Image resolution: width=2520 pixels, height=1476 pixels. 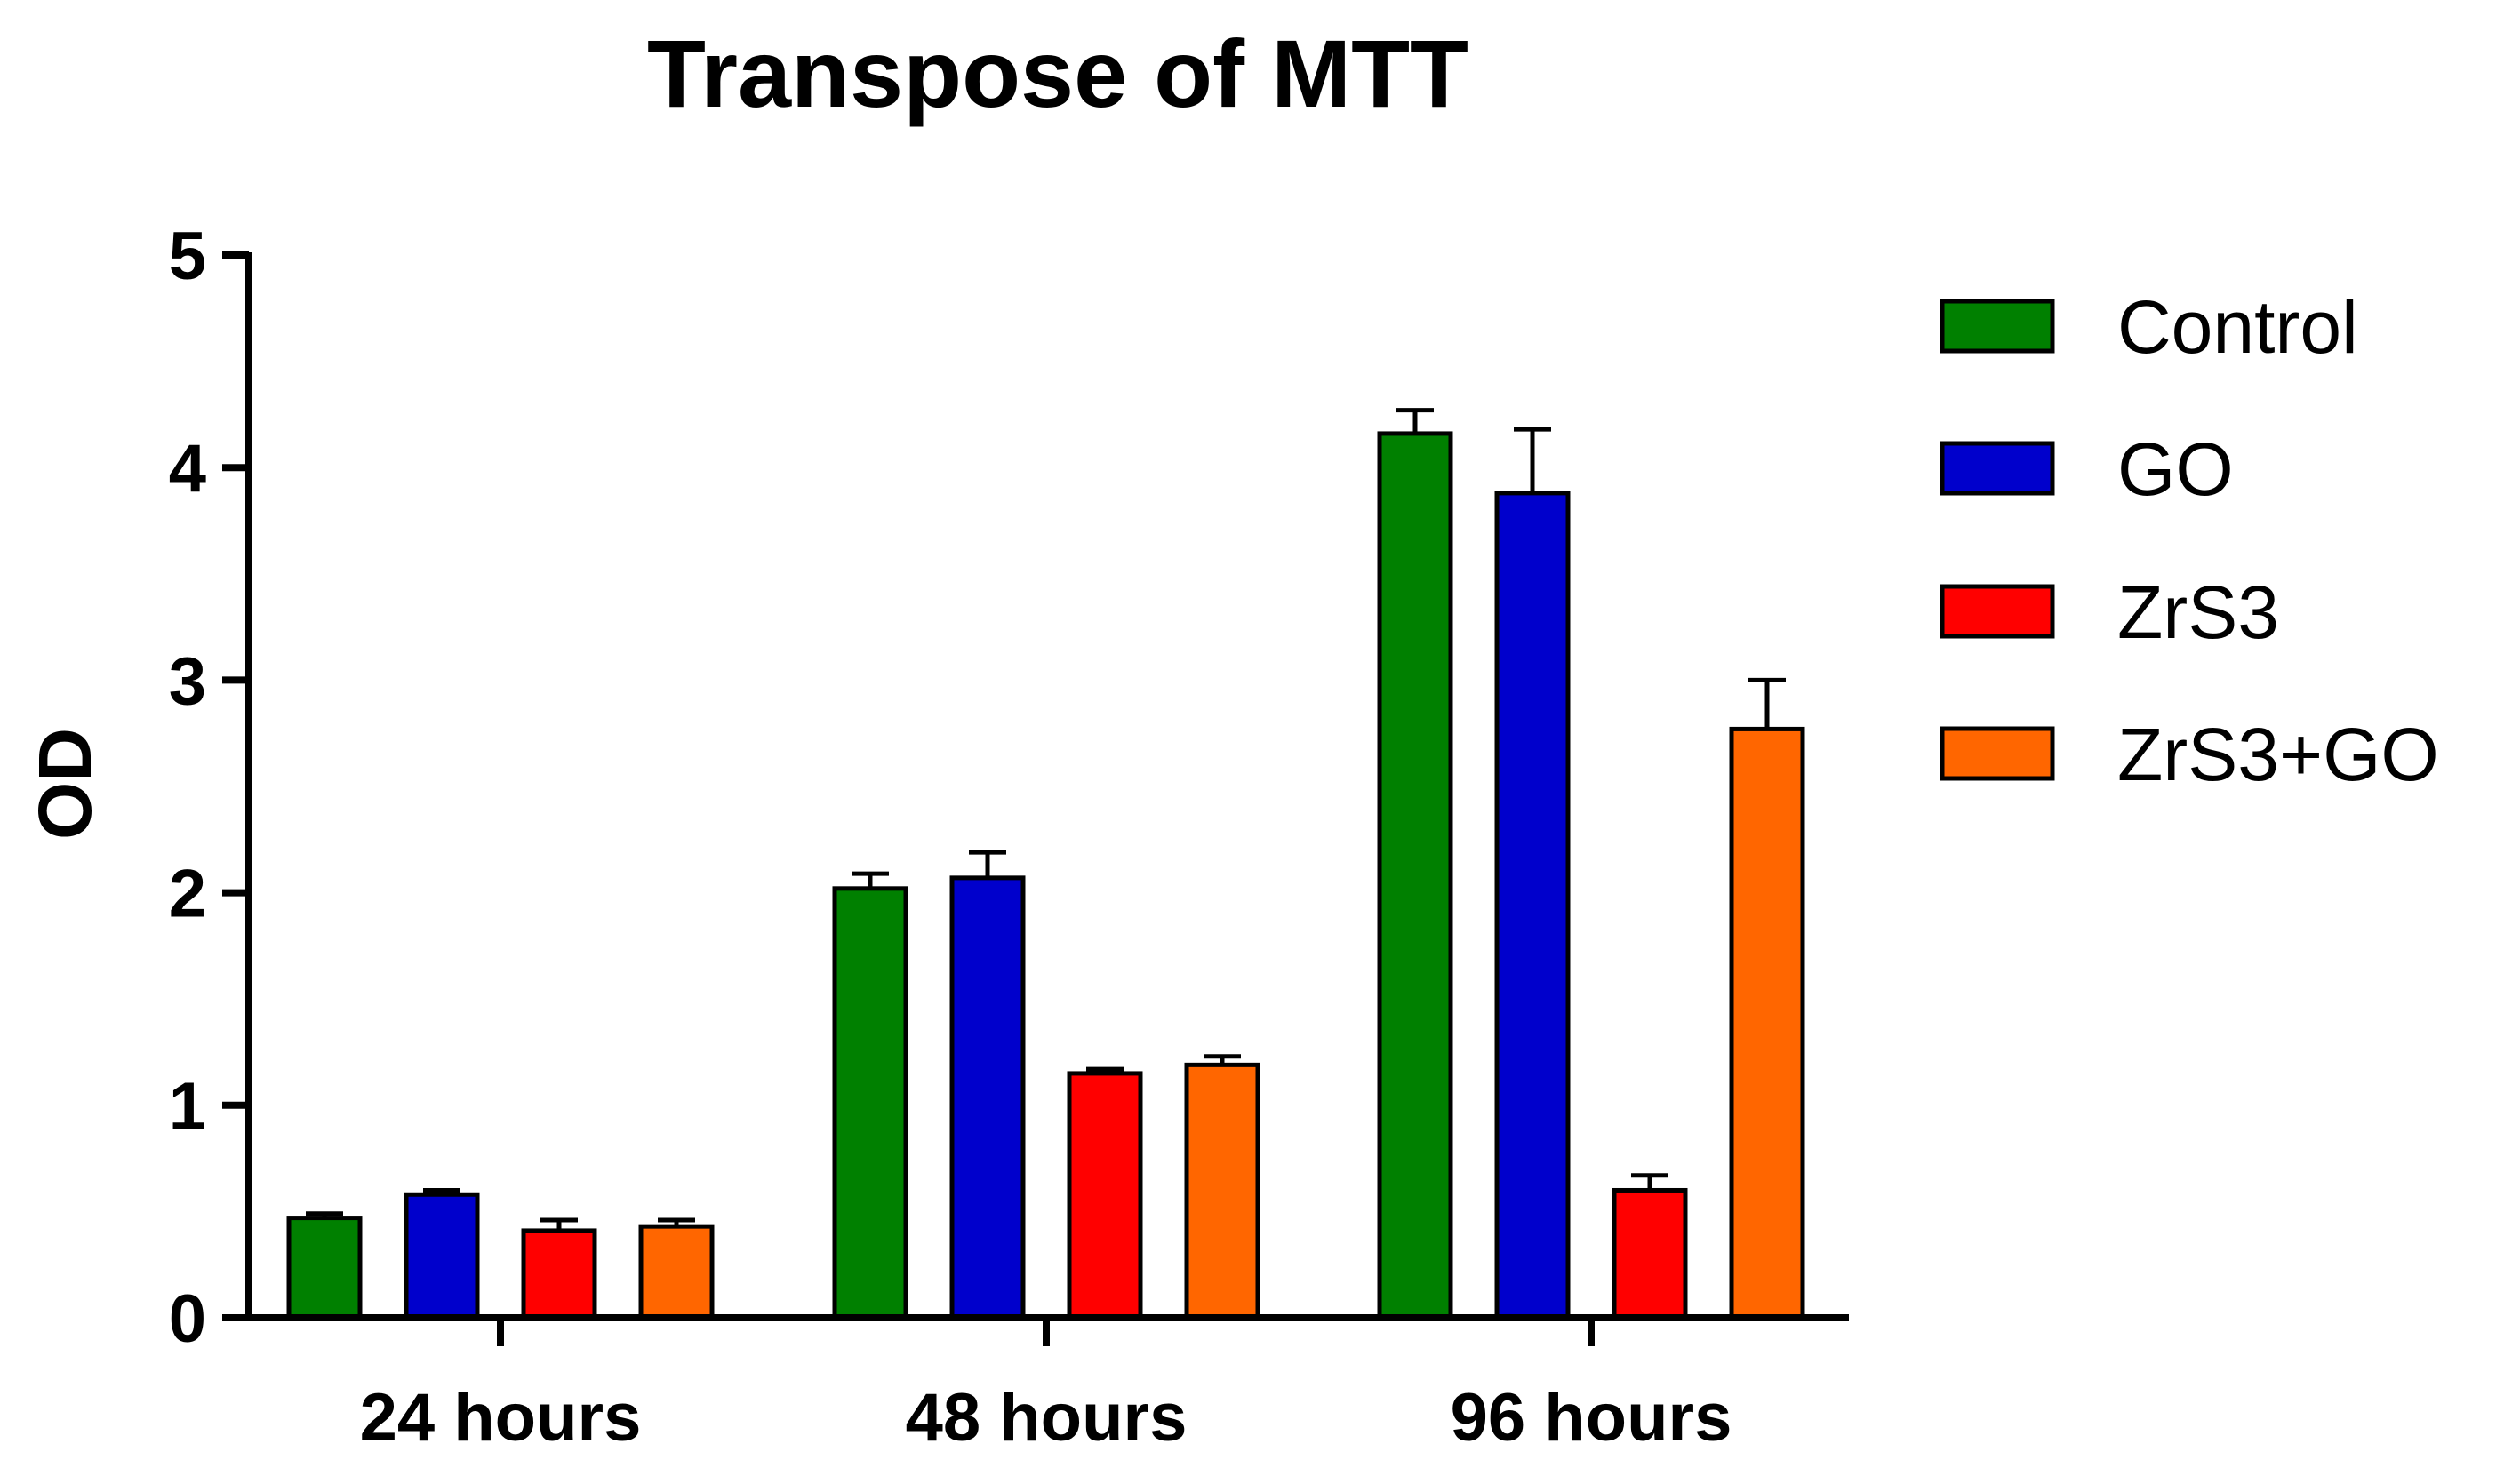 What do you see at coordinates (187, 894) in the screenshot?
I see `y-tick-label: 2` at bounding box center [187, 894].